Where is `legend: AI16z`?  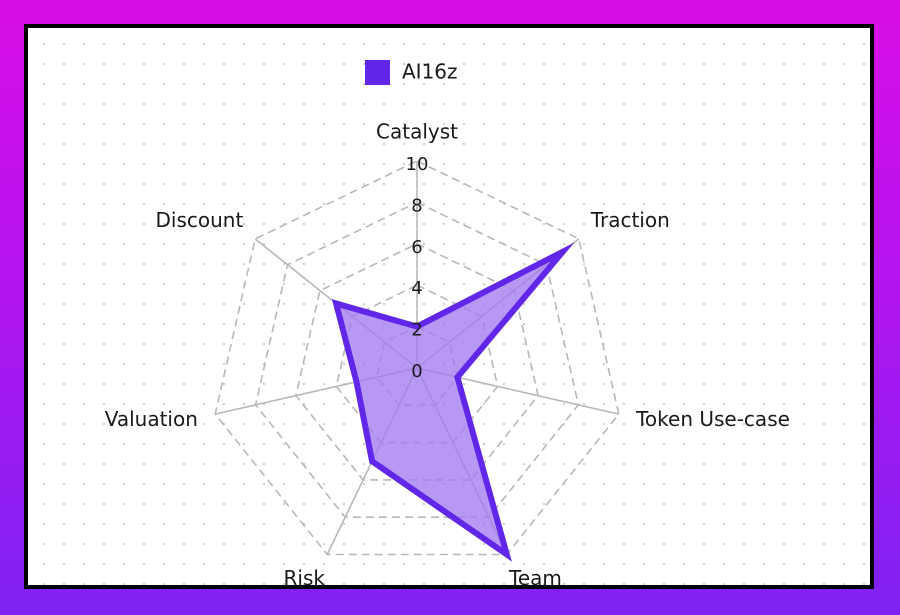 legend: AI16z is located at coordinates (411, 72).